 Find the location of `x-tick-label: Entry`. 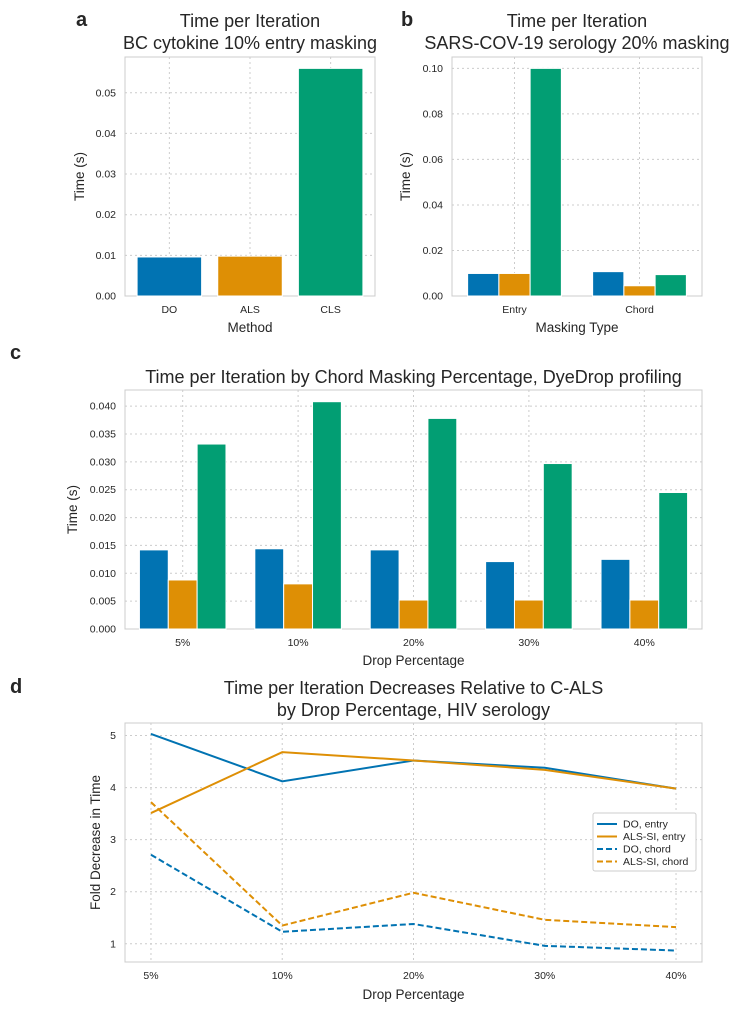

x-tick-label: Entry is located at coordinates (514, 310).